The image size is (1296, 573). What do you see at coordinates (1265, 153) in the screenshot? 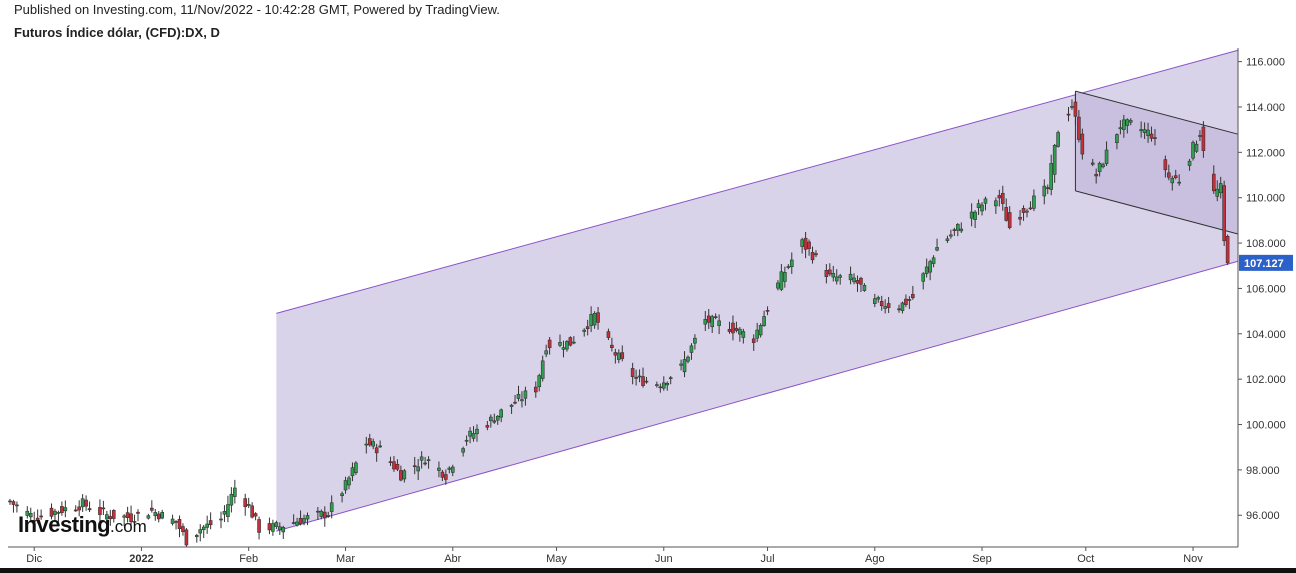
I see `y-tick-label: 112.000` at bounding box center [1265, 153].